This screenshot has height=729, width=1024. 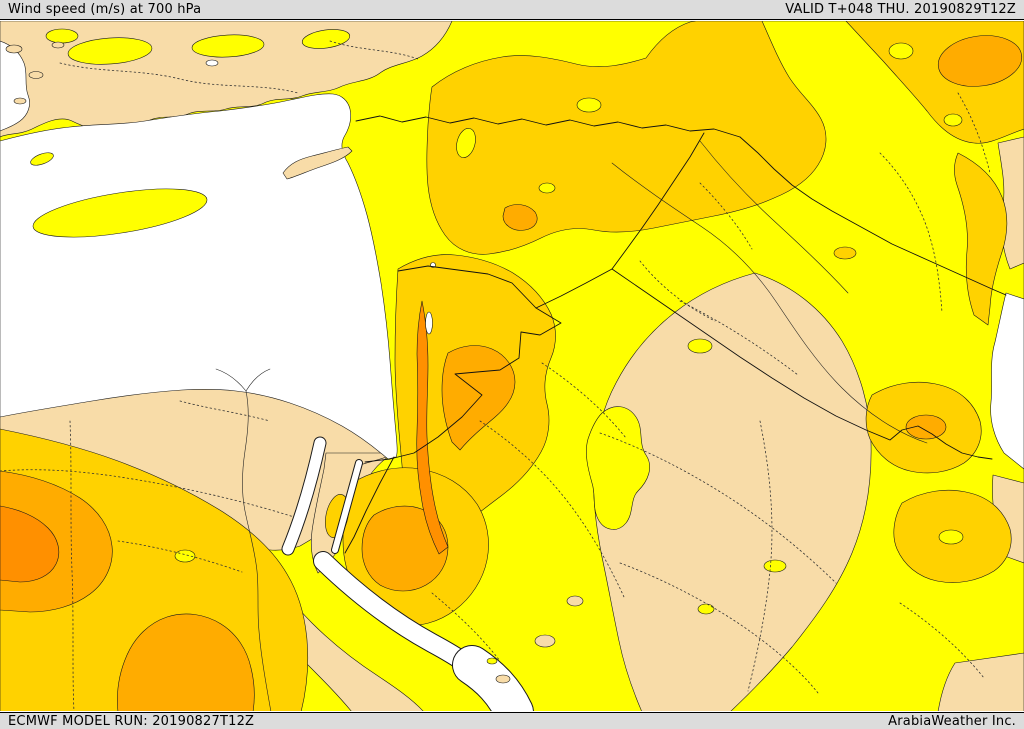 I want to click on gulf-of-aqaba, so click(x=347, y=506).